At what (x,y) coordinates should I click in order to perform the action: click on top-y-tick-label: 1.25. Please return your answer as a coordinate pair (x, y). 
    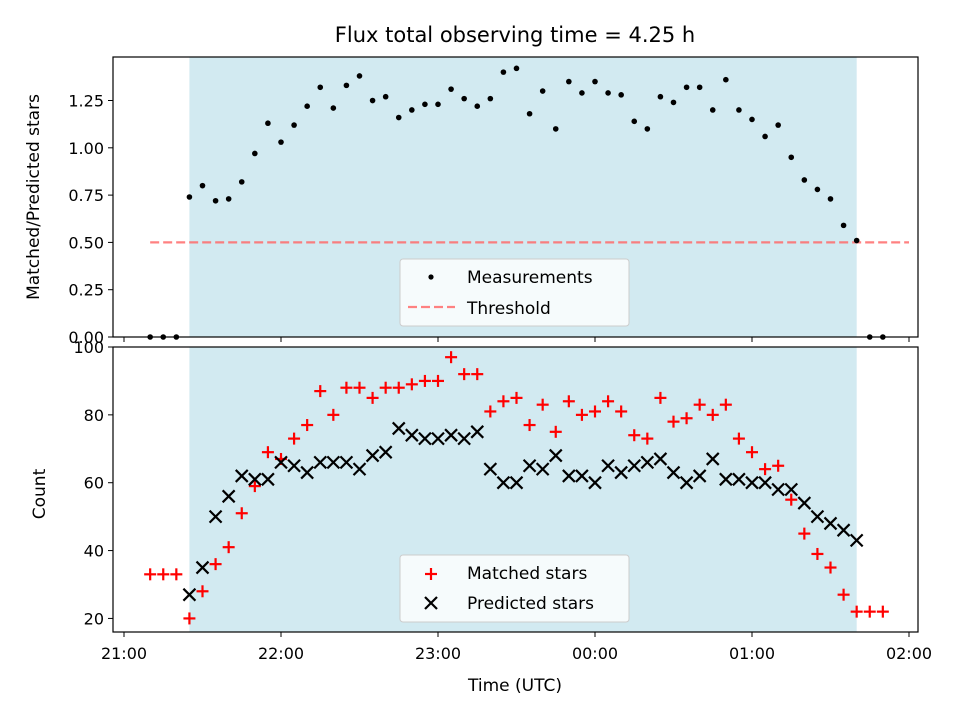
    Looking at the image, I should click on (86, 101).